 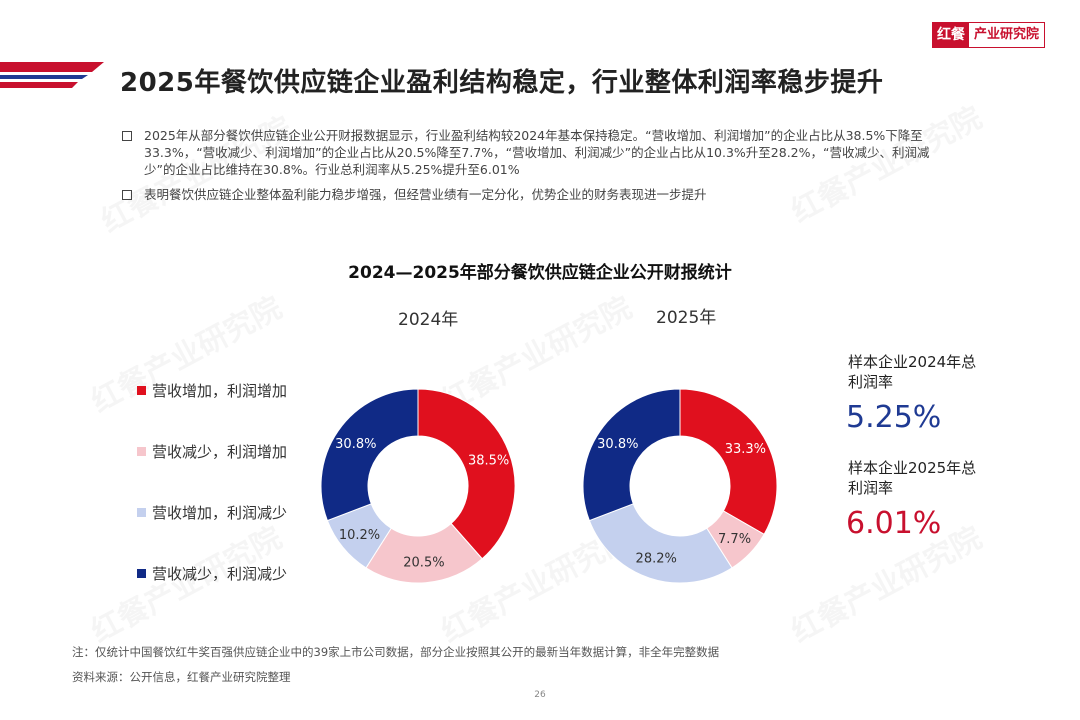 I want to click on donut-data-label: 7.7%, so click(x=734, y=539).